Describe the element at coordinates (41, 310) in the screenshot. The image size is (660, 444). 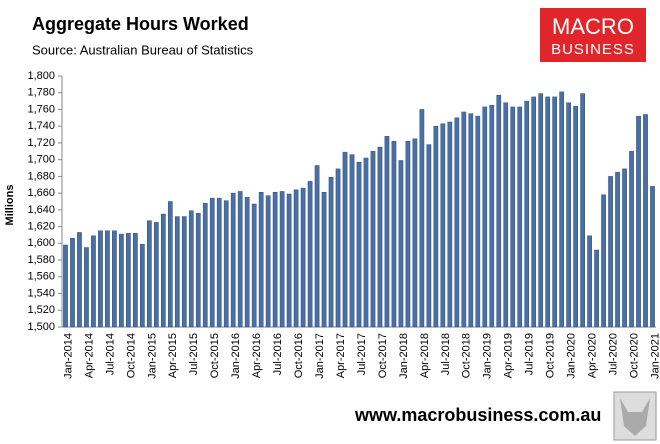
I see `y-tick-label: 1,520` at that location.